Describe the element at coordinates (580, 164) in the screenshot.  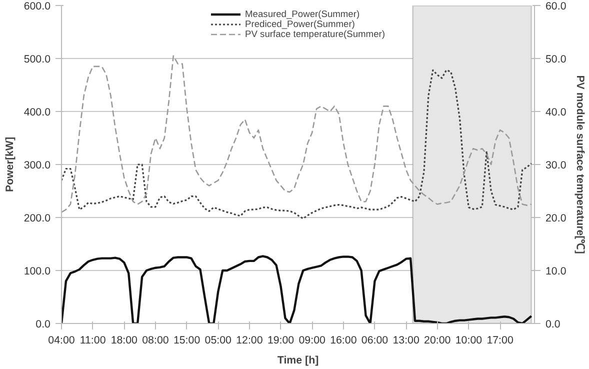
I see `y2-axis-title: PV module surface temperature[℃]` at that location.